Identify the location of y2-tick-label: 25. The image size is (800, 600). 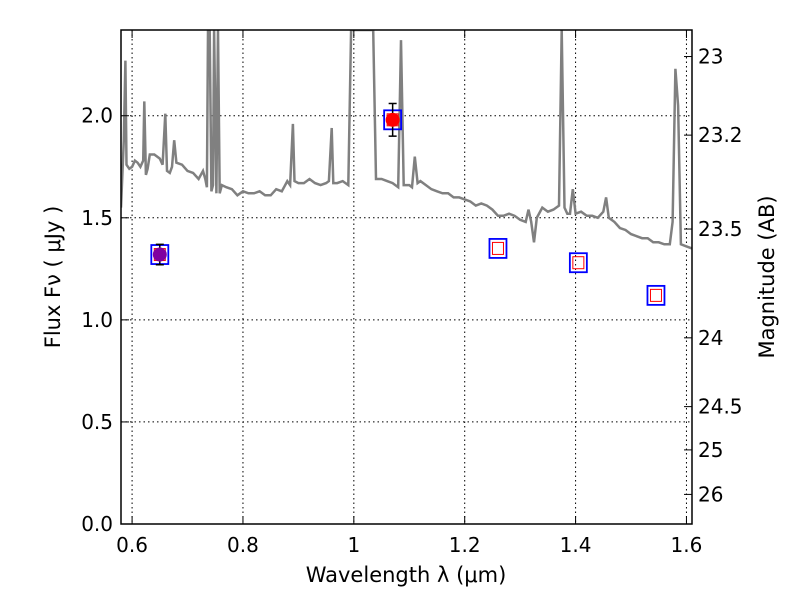
(710, 450).